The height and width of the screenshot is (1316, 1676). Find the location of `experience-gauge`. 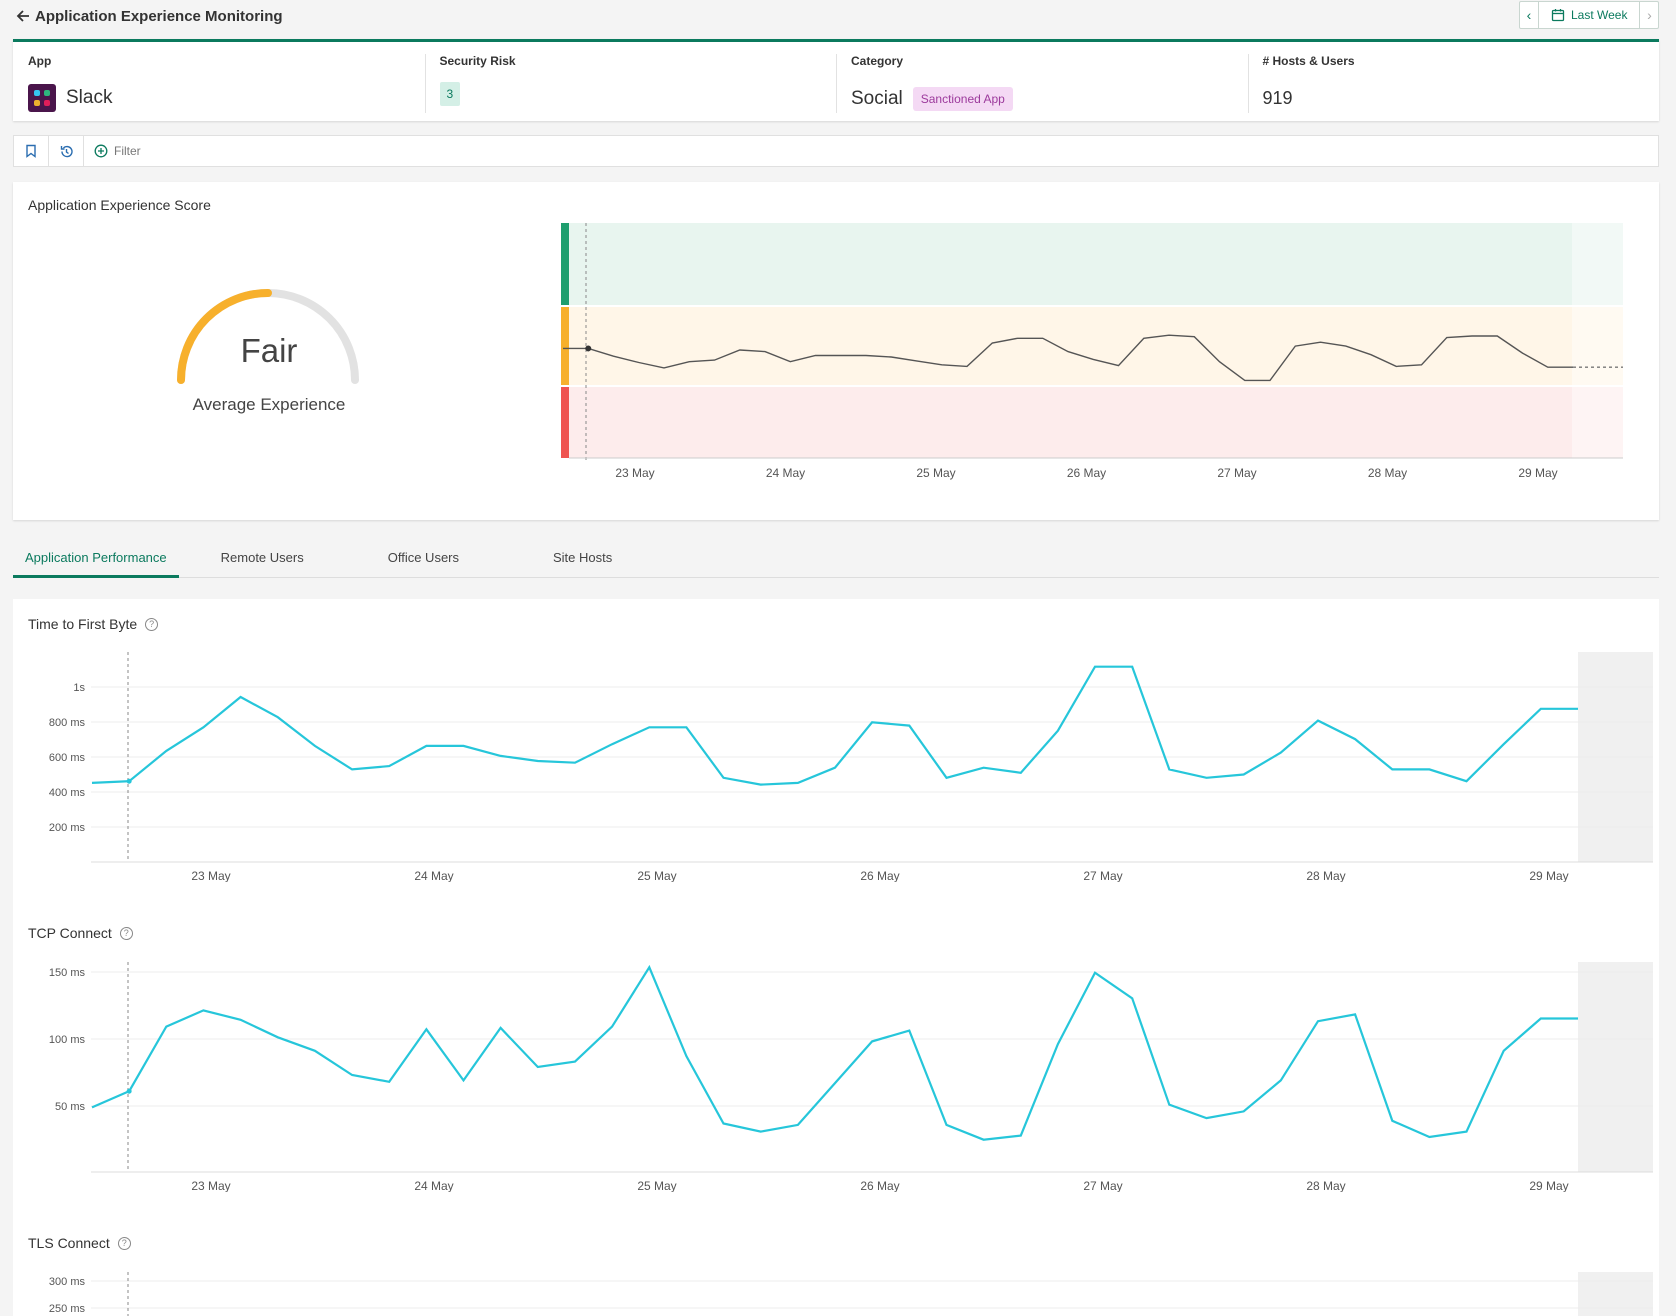

experience-gauge is located at coordinates (268, 336).